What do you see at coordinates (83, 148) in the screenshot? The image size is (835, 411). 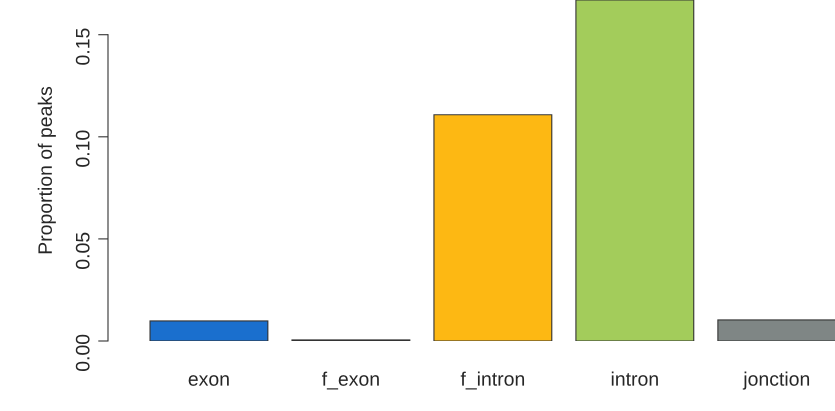 I see `y-tick-label: 0.10` at bounding box center [83, 148].